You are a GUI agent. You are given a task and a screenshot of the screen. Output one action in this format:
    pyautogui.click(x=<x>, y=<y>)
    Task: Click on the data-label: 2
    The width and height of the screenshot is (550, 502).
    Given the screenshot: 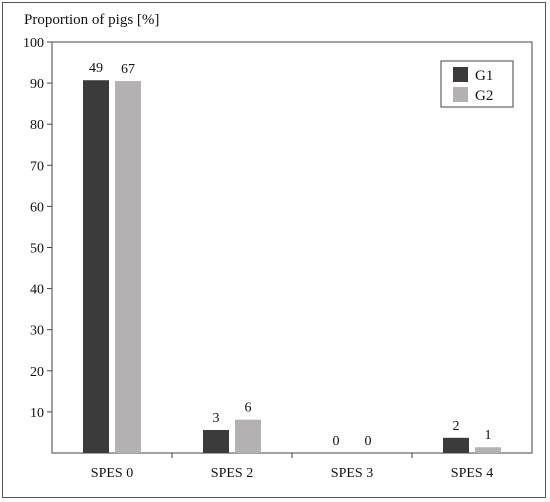 What is the action you would take?
    pyautogui.click(x=456, y=426)
    